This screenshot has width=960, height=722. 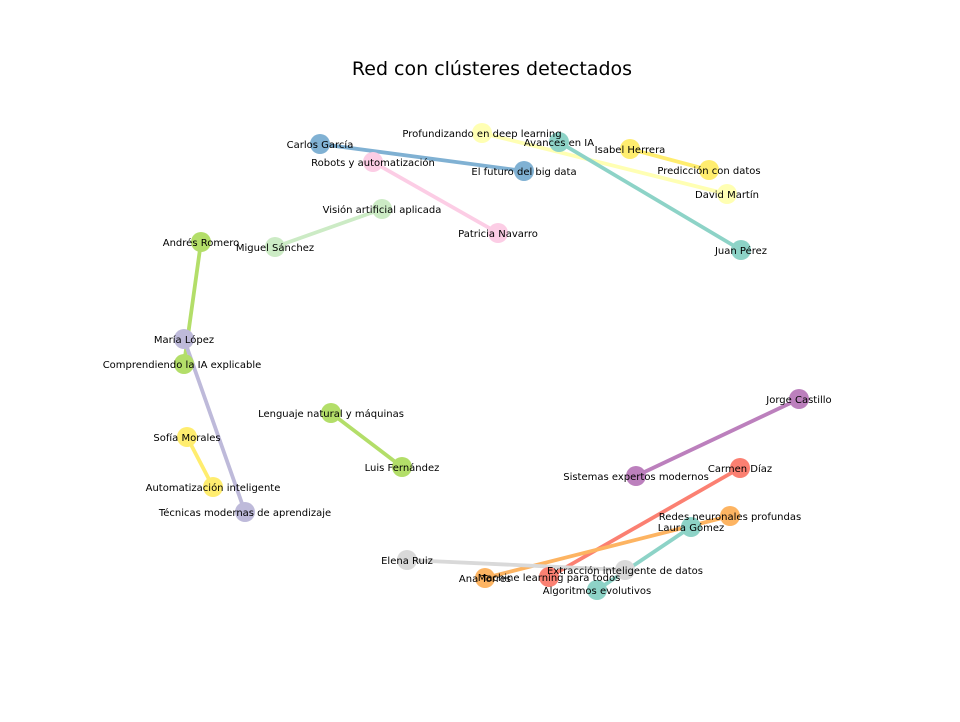 I want to click on node-redes, so click(x=730, y=516).